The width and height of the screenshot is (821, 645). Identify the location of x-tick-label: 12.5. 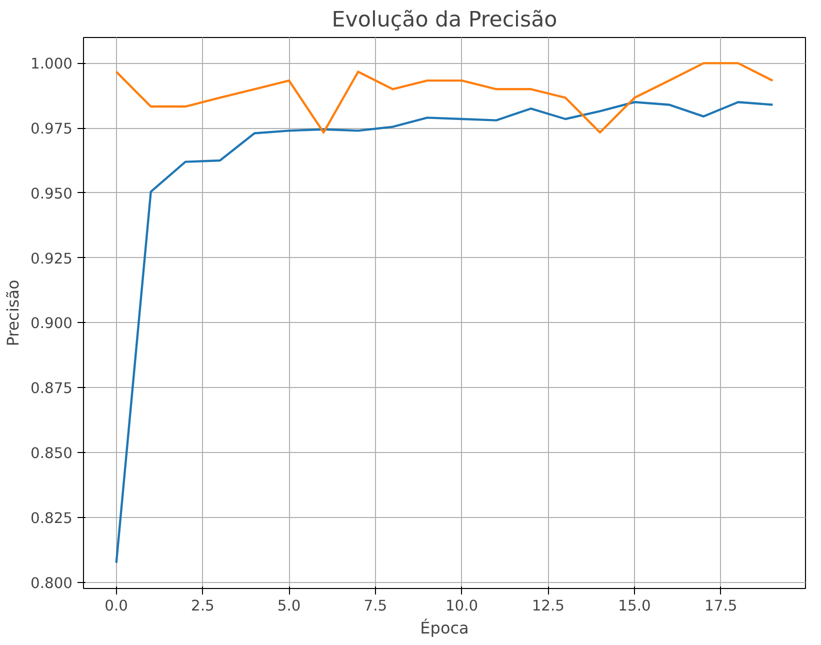
(548, 606).